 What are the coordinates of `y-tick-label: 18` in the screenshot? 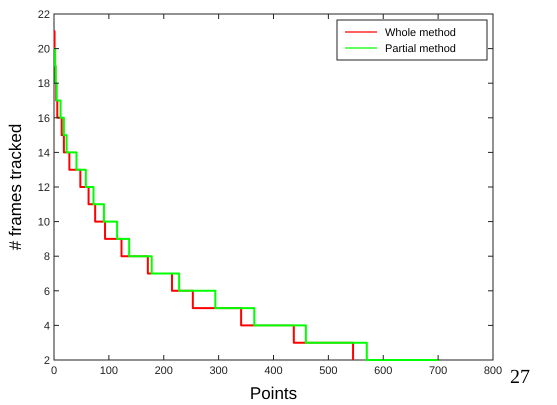 It's located at (44, 84).